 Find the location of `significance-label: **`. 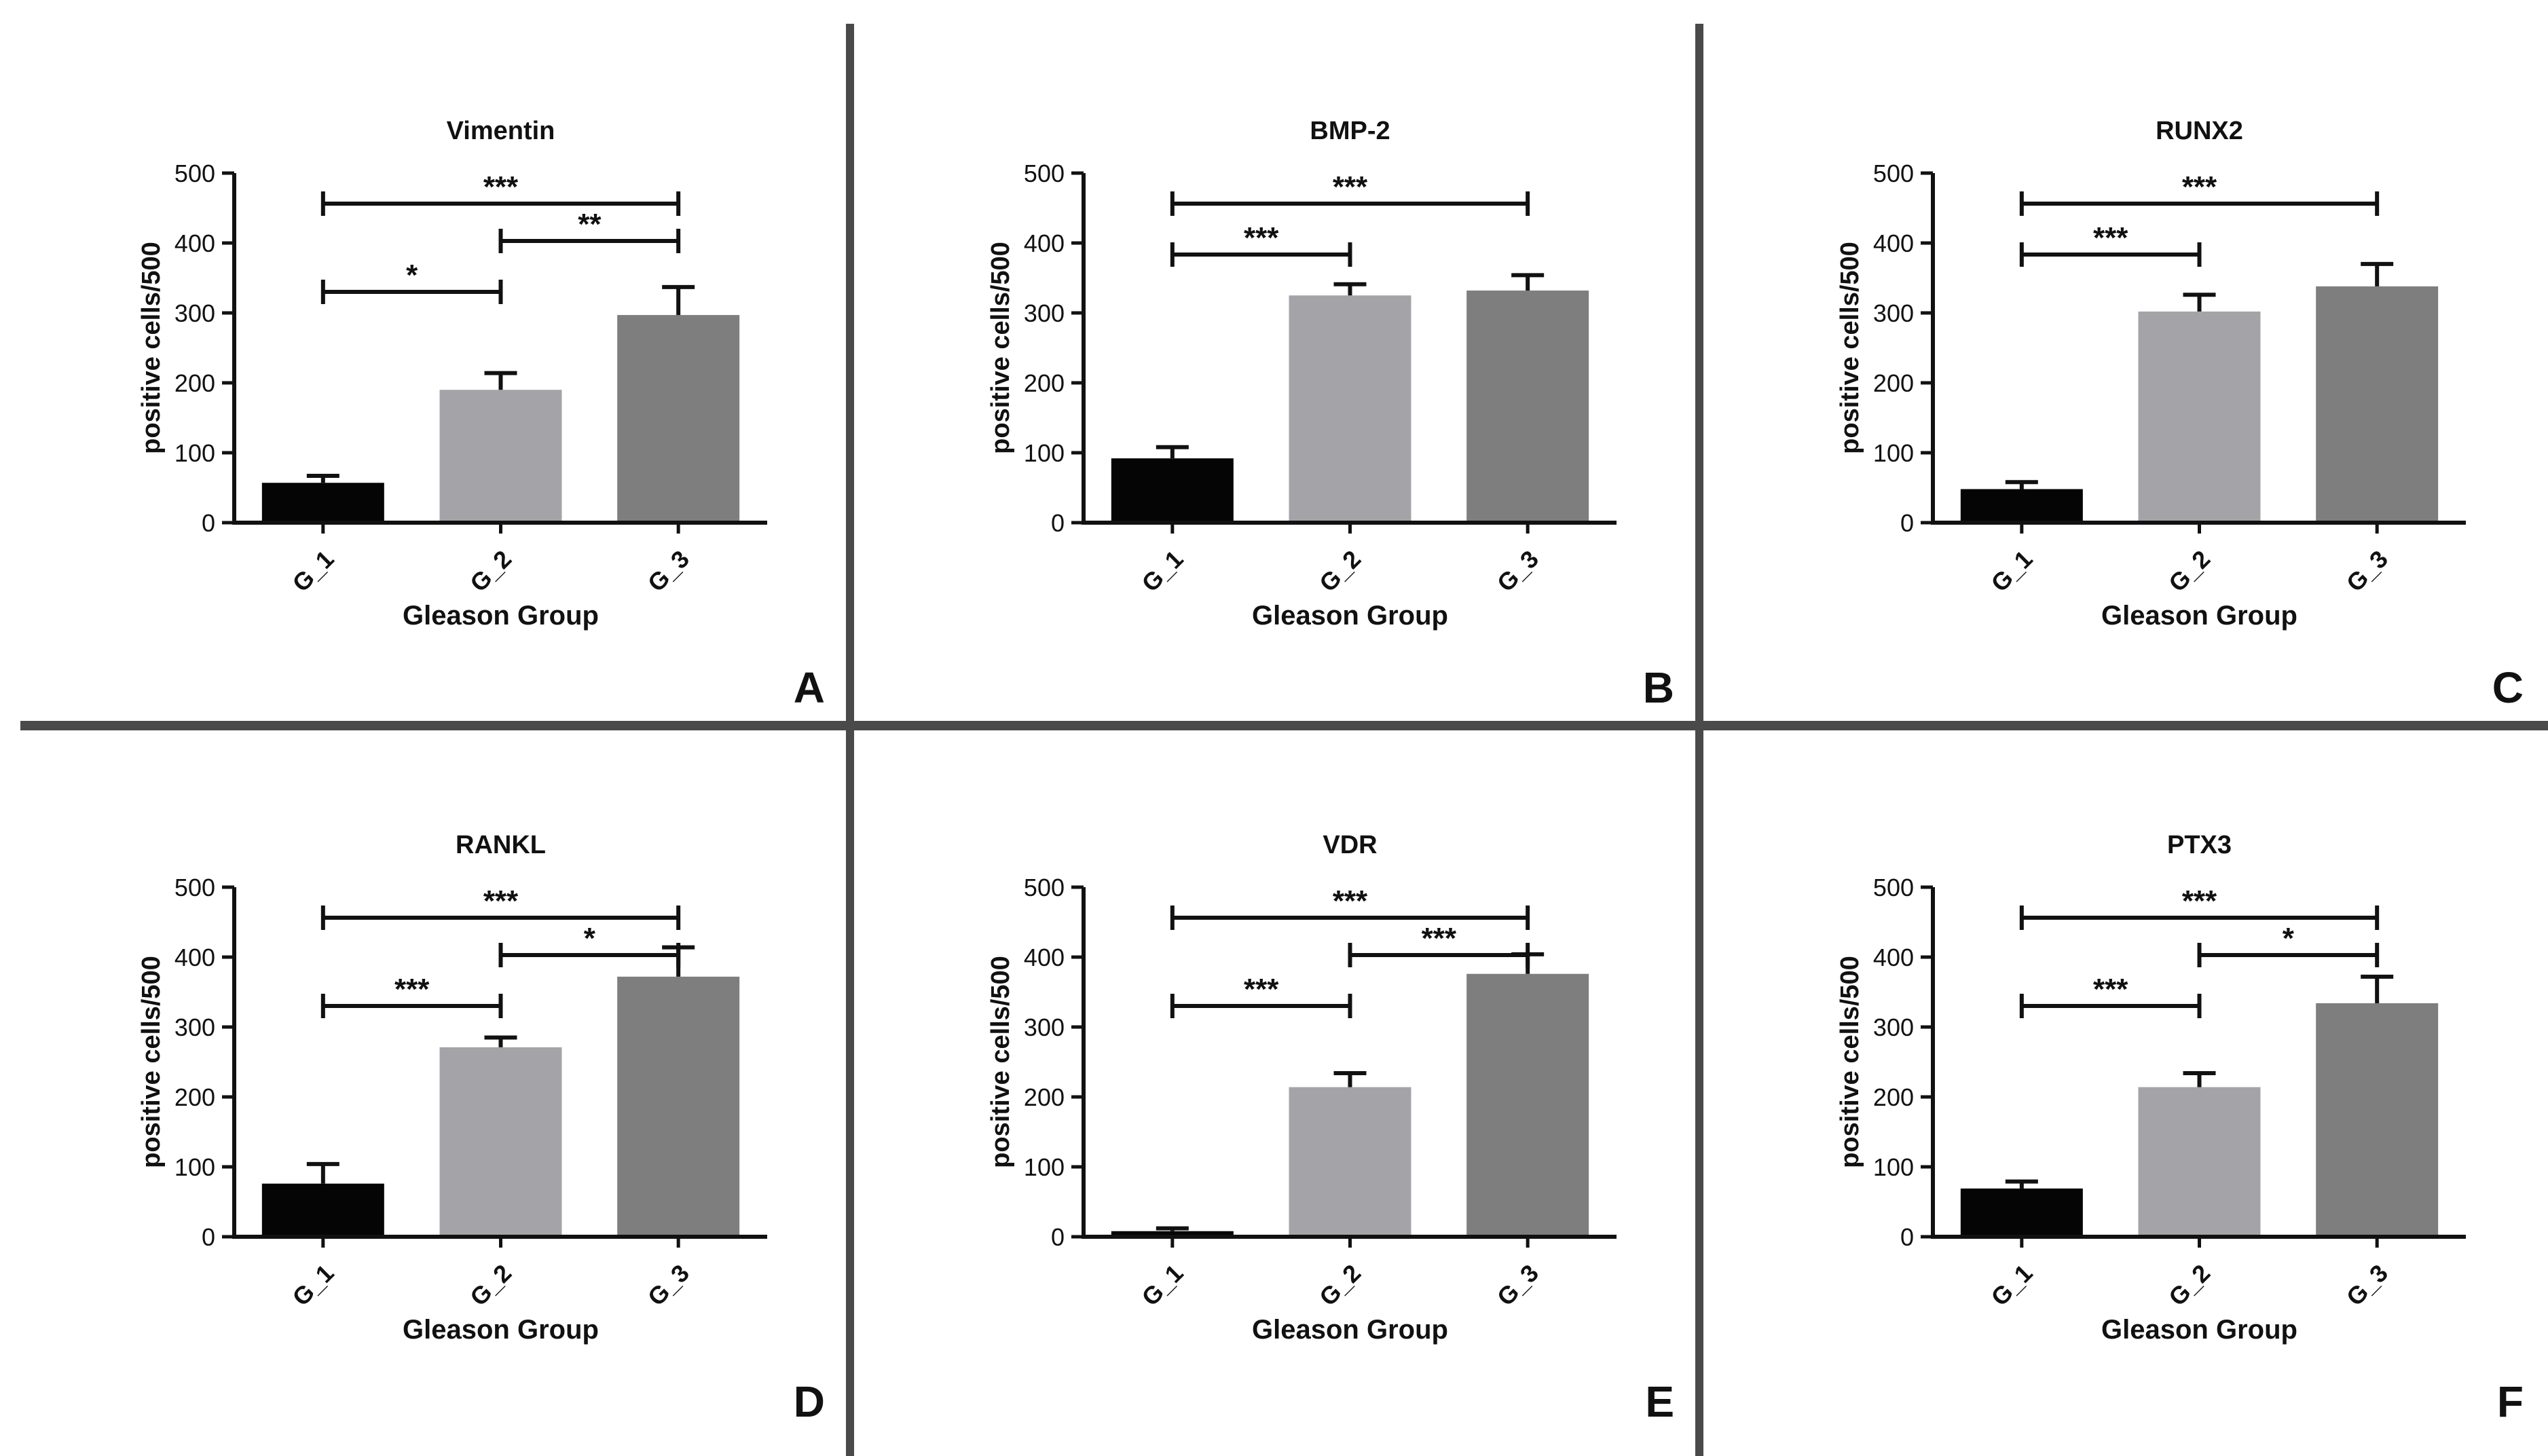

significance-label: ** is located at coordinates (590, 225).